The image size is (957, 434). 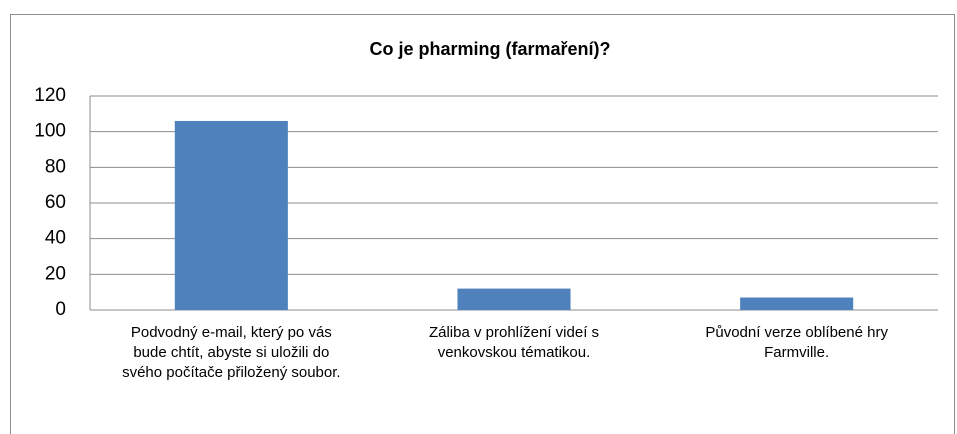 I want to click on y-tick-label: 40, so click(x=55, y=238).